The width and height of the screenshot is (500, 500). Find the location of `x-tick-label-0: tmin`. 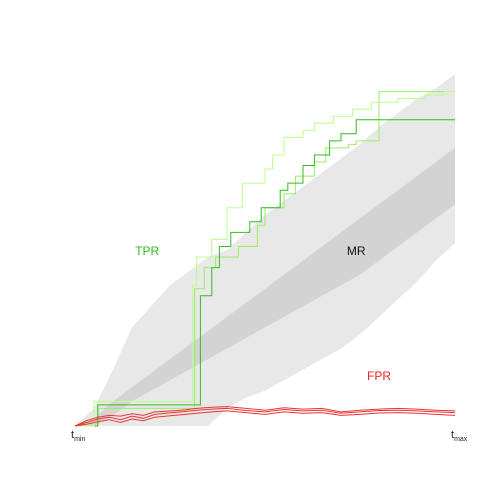

x-tick-label-0: tmin is located at coordinates (78, 436).